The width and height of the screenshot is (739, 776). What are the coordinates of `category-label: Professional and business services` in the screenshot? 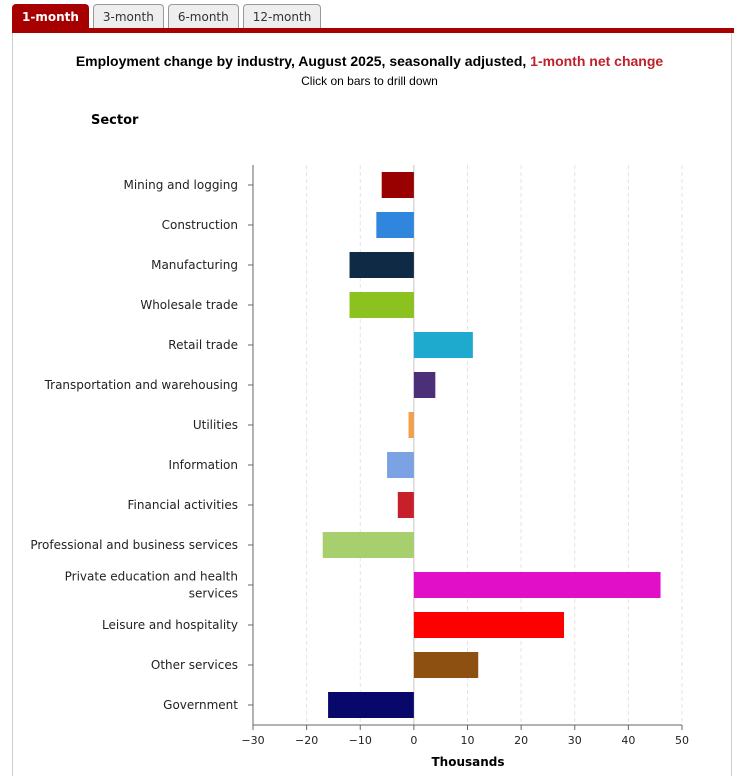 It's located at (134, 545).